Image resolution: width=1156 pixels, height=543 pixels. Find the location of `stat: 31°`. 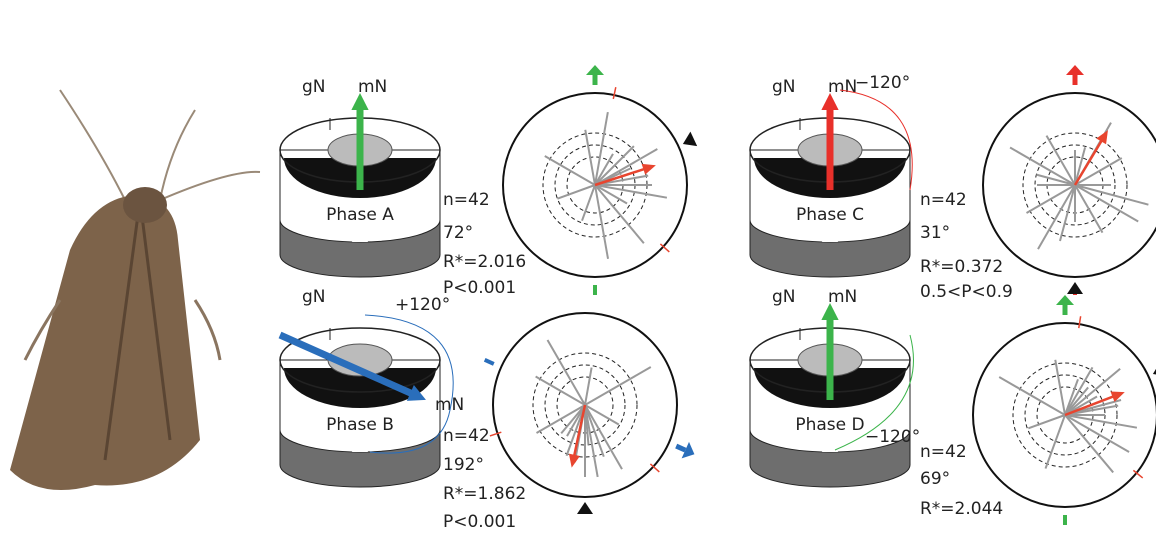

stat: 31° is located at coordinates (935, 233).